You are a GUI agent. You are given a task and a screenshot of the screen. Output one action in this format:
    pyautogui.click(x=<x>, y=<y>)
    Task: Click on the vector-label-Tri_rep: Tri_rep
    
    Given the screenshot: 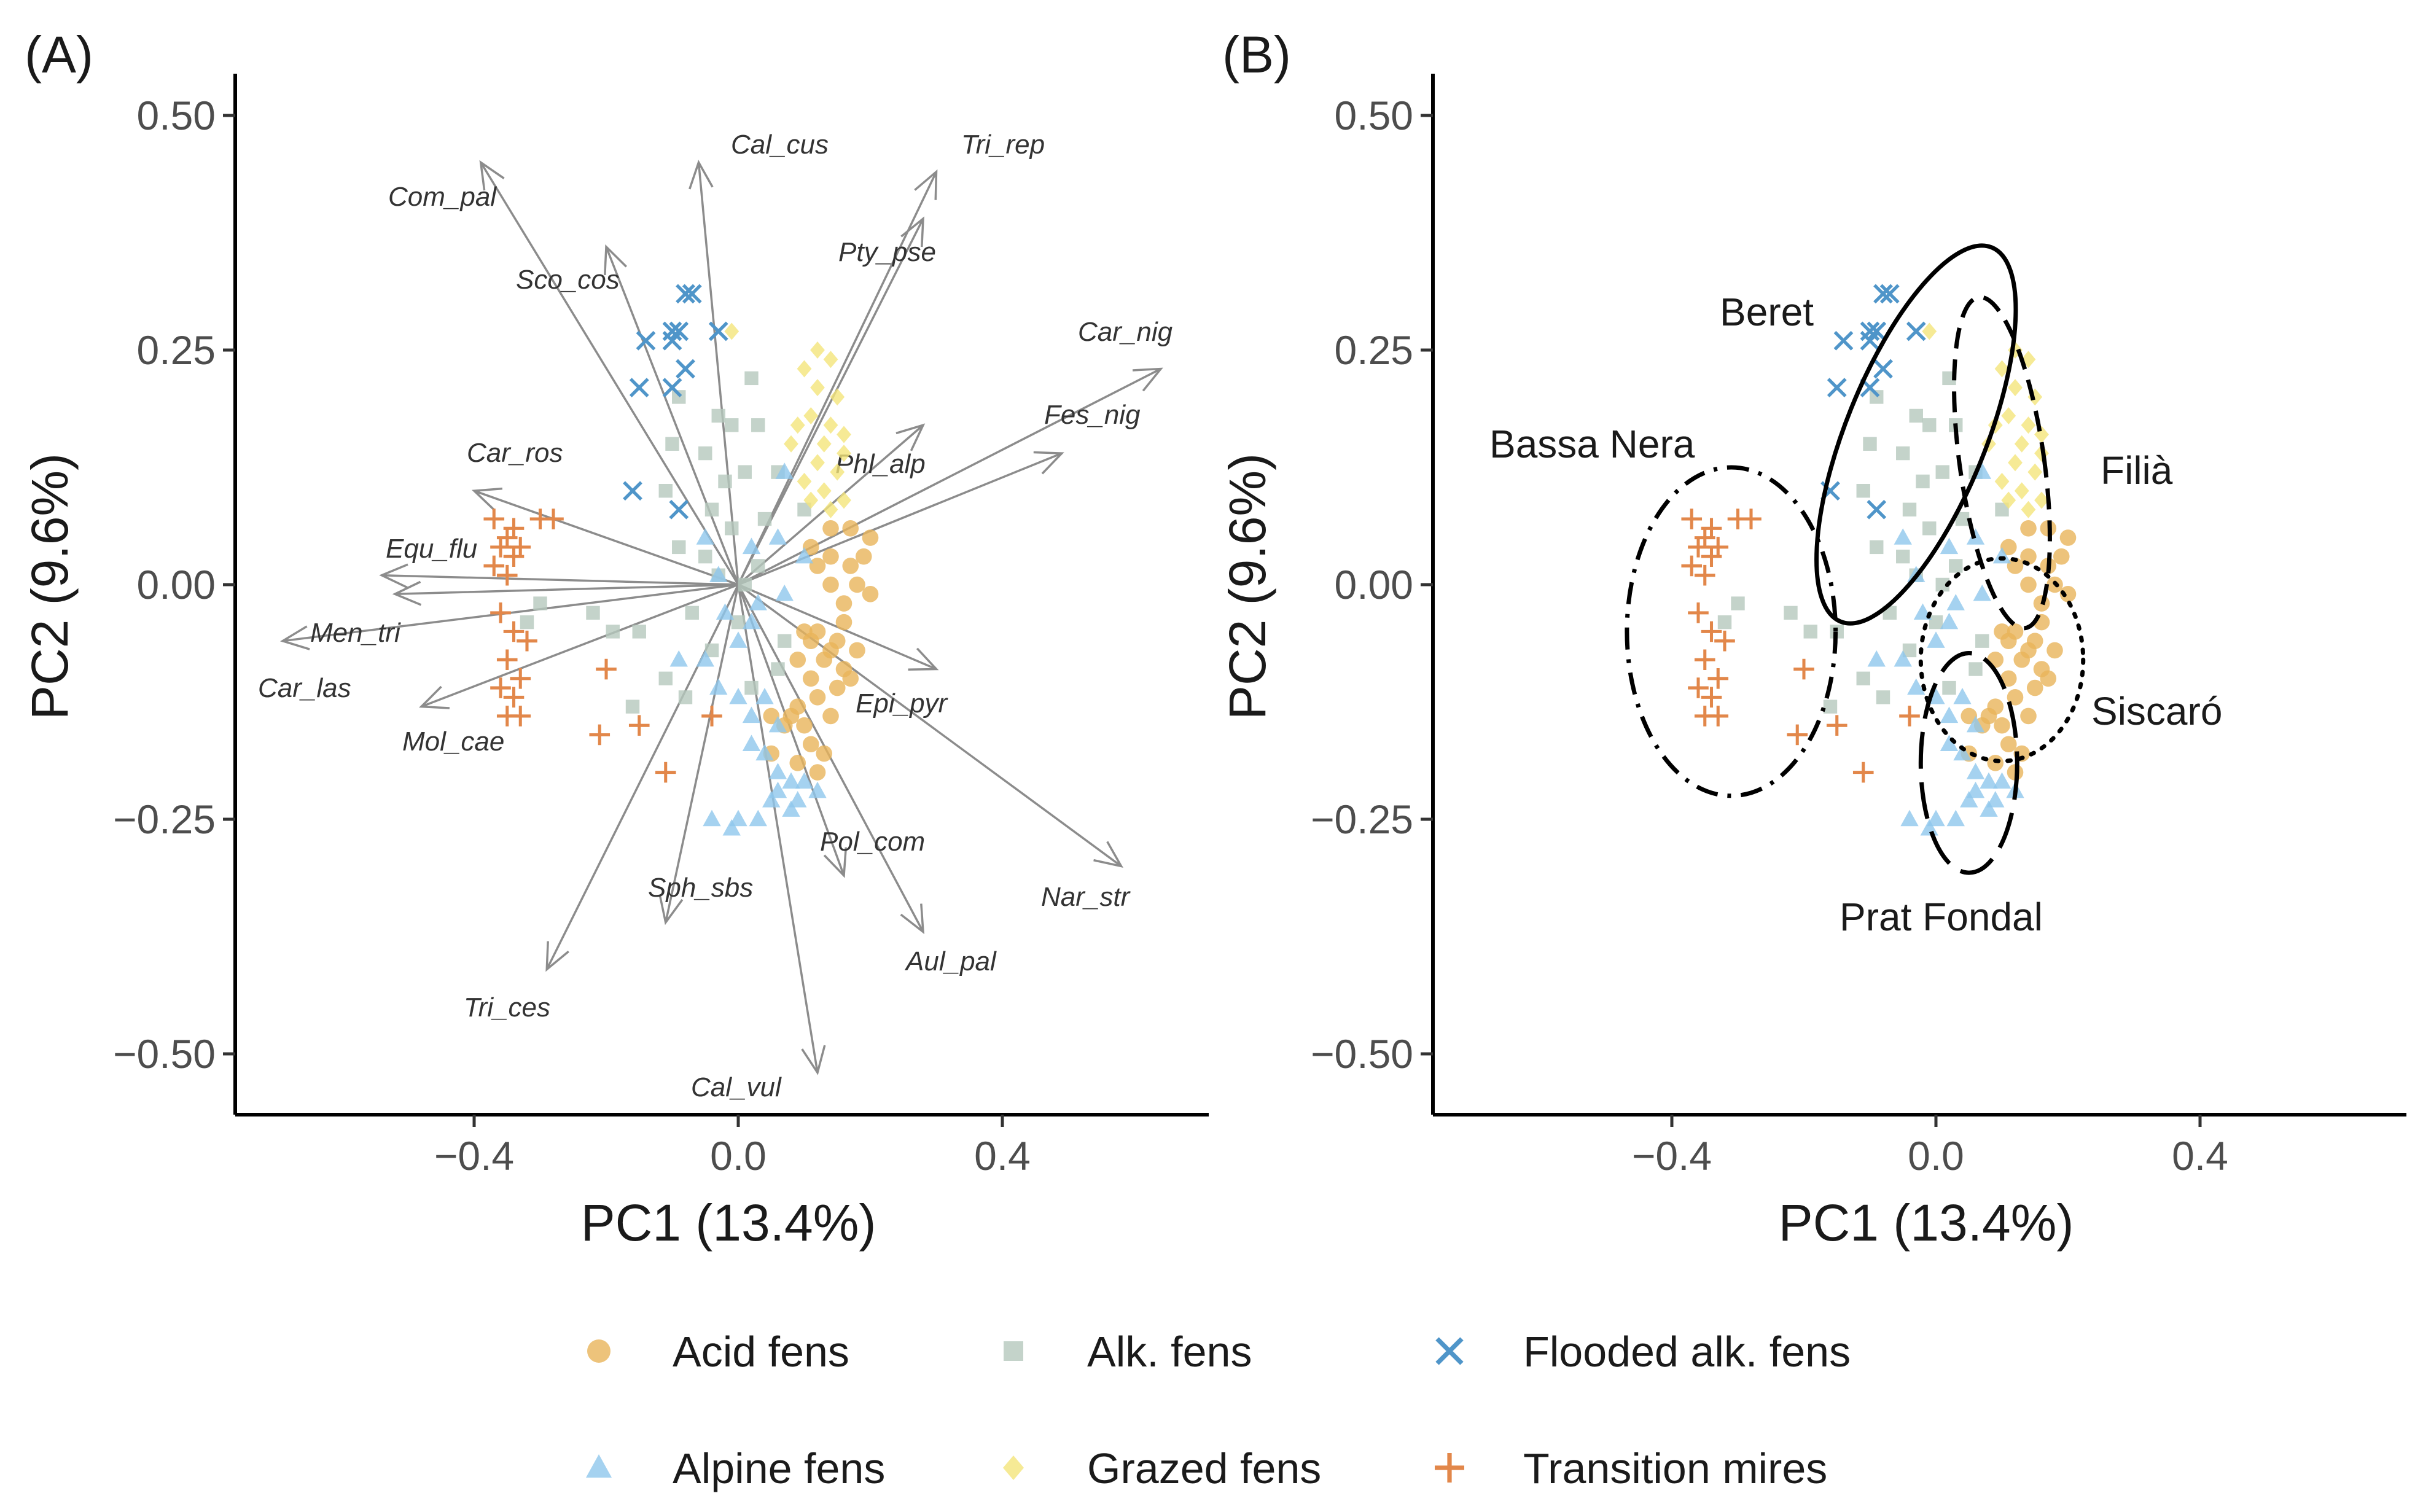 What is the action you would take?
    pyautogui.click(x=1003, y=145)
    